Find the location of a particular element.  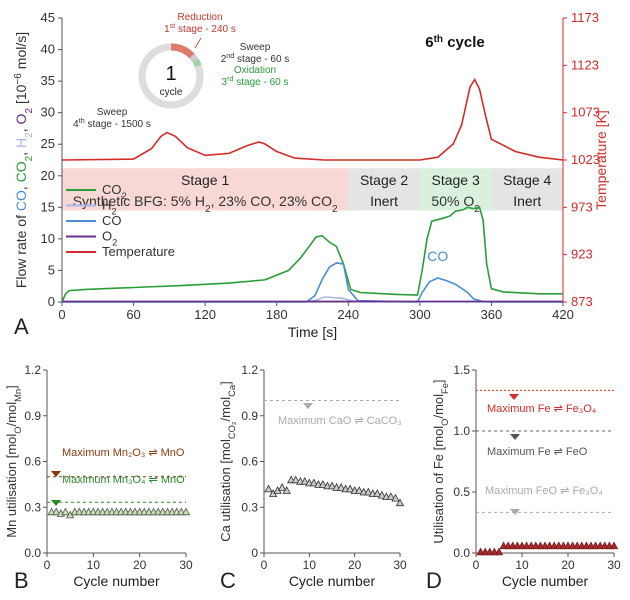

reference-label: Maximum Fe ⇌ FeO is located at coordinates (537, 452).